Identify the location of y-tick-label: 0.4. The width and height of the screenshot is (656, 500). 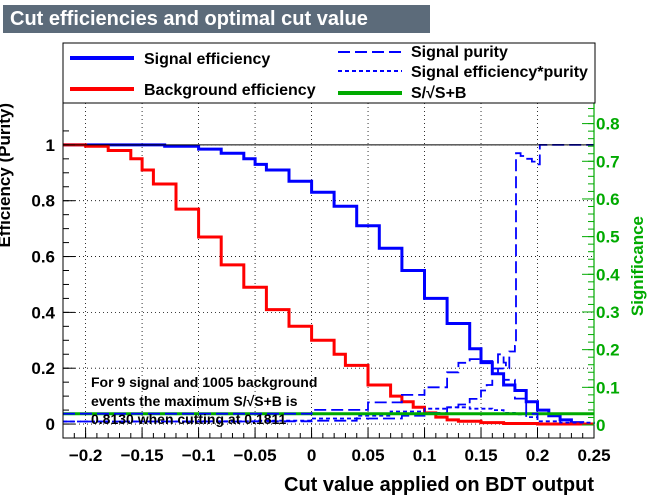
(43, 312).